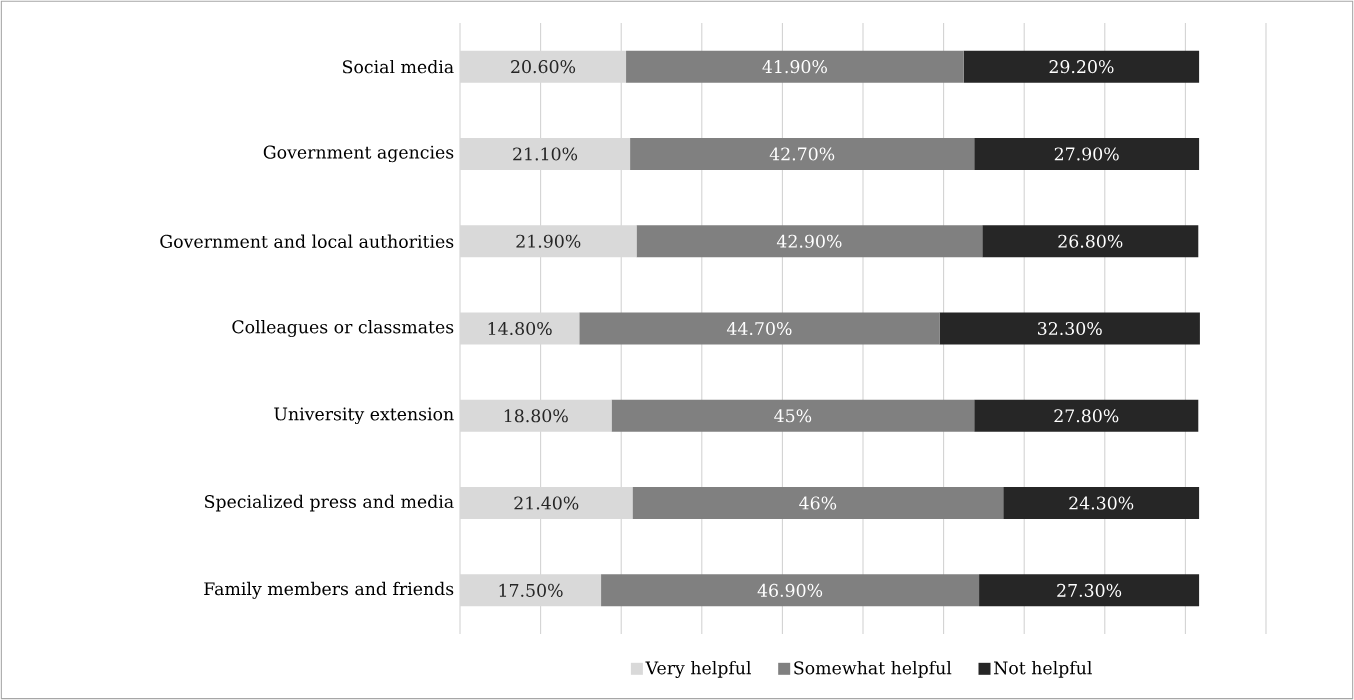 This screenshot has height=700, width=1354. I want to click on data-label: 41.90%, so click(794, 67).